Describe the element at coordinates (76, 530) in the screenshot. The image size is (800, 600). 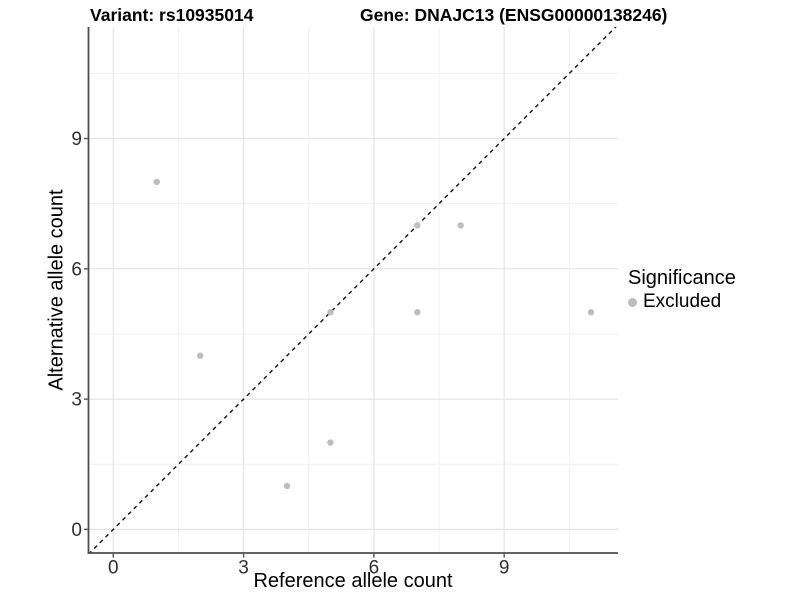
I see `y-tick-label: 0` at that location.